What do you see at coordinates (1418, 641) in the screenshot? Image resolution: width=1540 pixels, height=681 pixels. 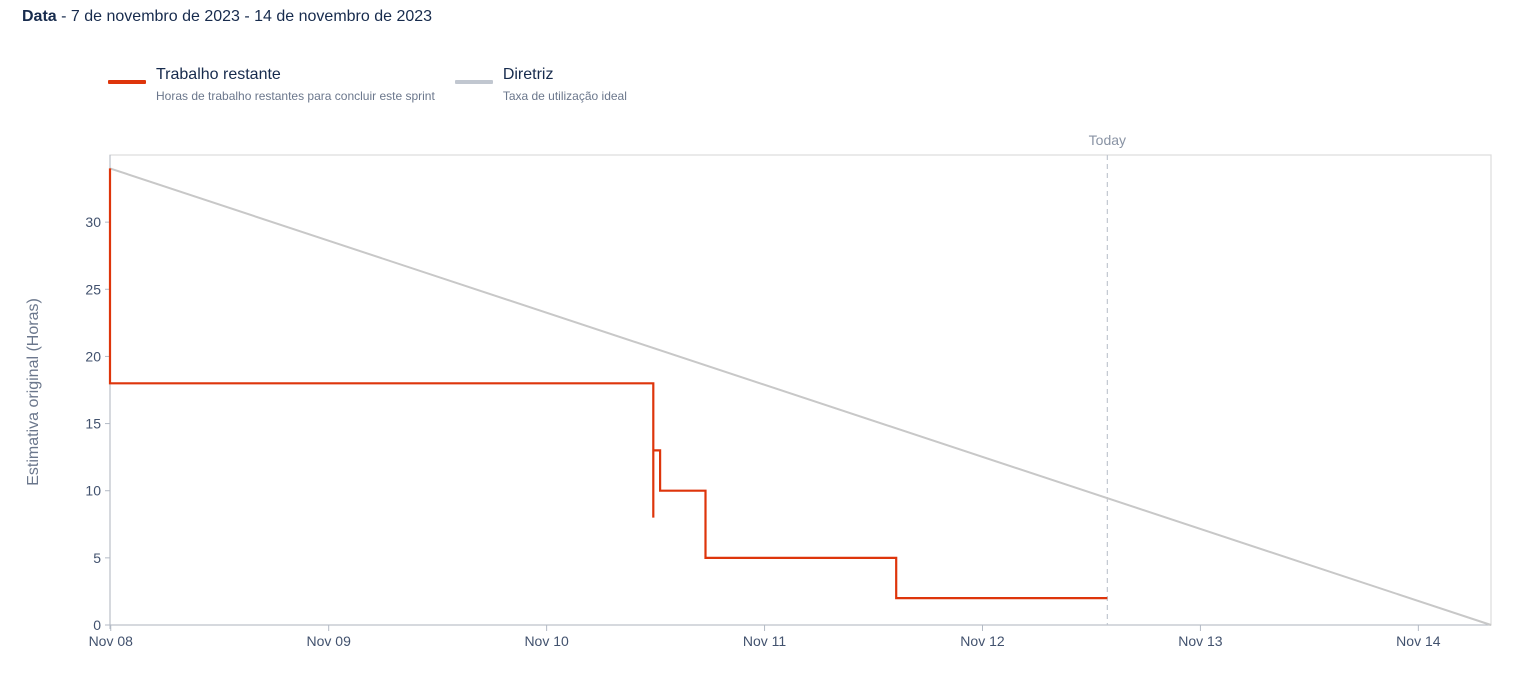 I see `x-tick-label-6: Nov 14` at bounding box center [1418, 641].